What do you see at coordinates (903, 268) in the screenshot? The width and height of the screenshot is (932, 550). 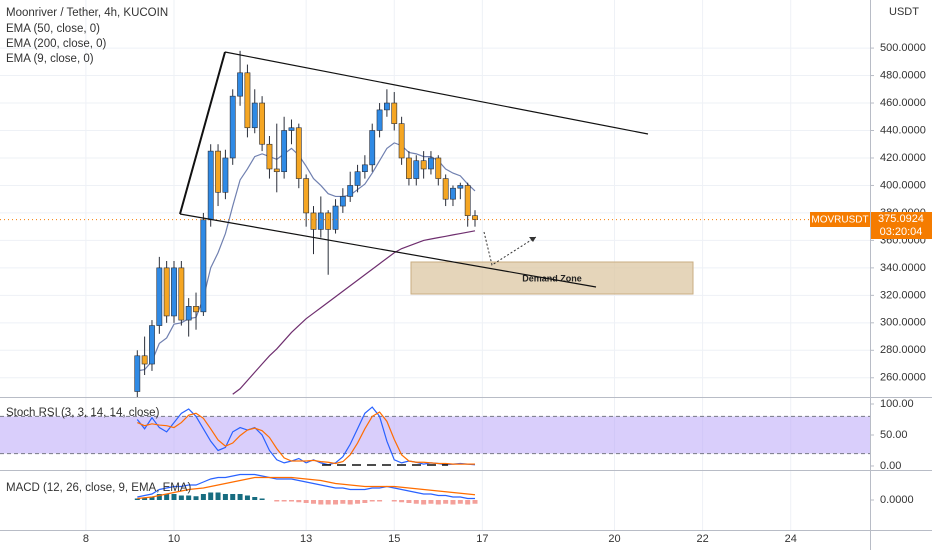 I see `y-tick-label: 340.0000` at bounding box center [903, 268].